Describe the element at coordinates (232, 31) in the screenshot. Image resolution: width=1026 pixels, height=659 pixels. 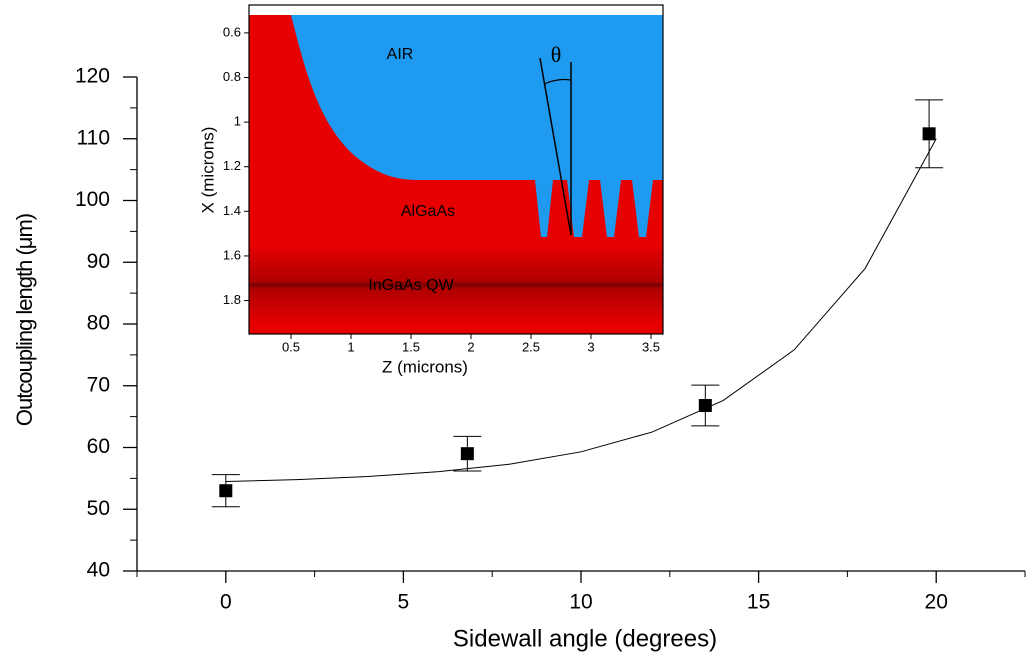
I see `inset-y-tick-label: 0.6` at that location.